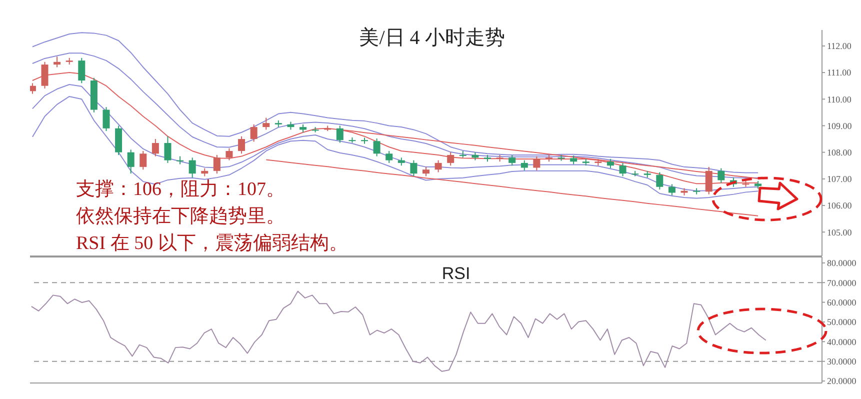  I want to click on y-tick-label: 70.0000, so click(842, 283).